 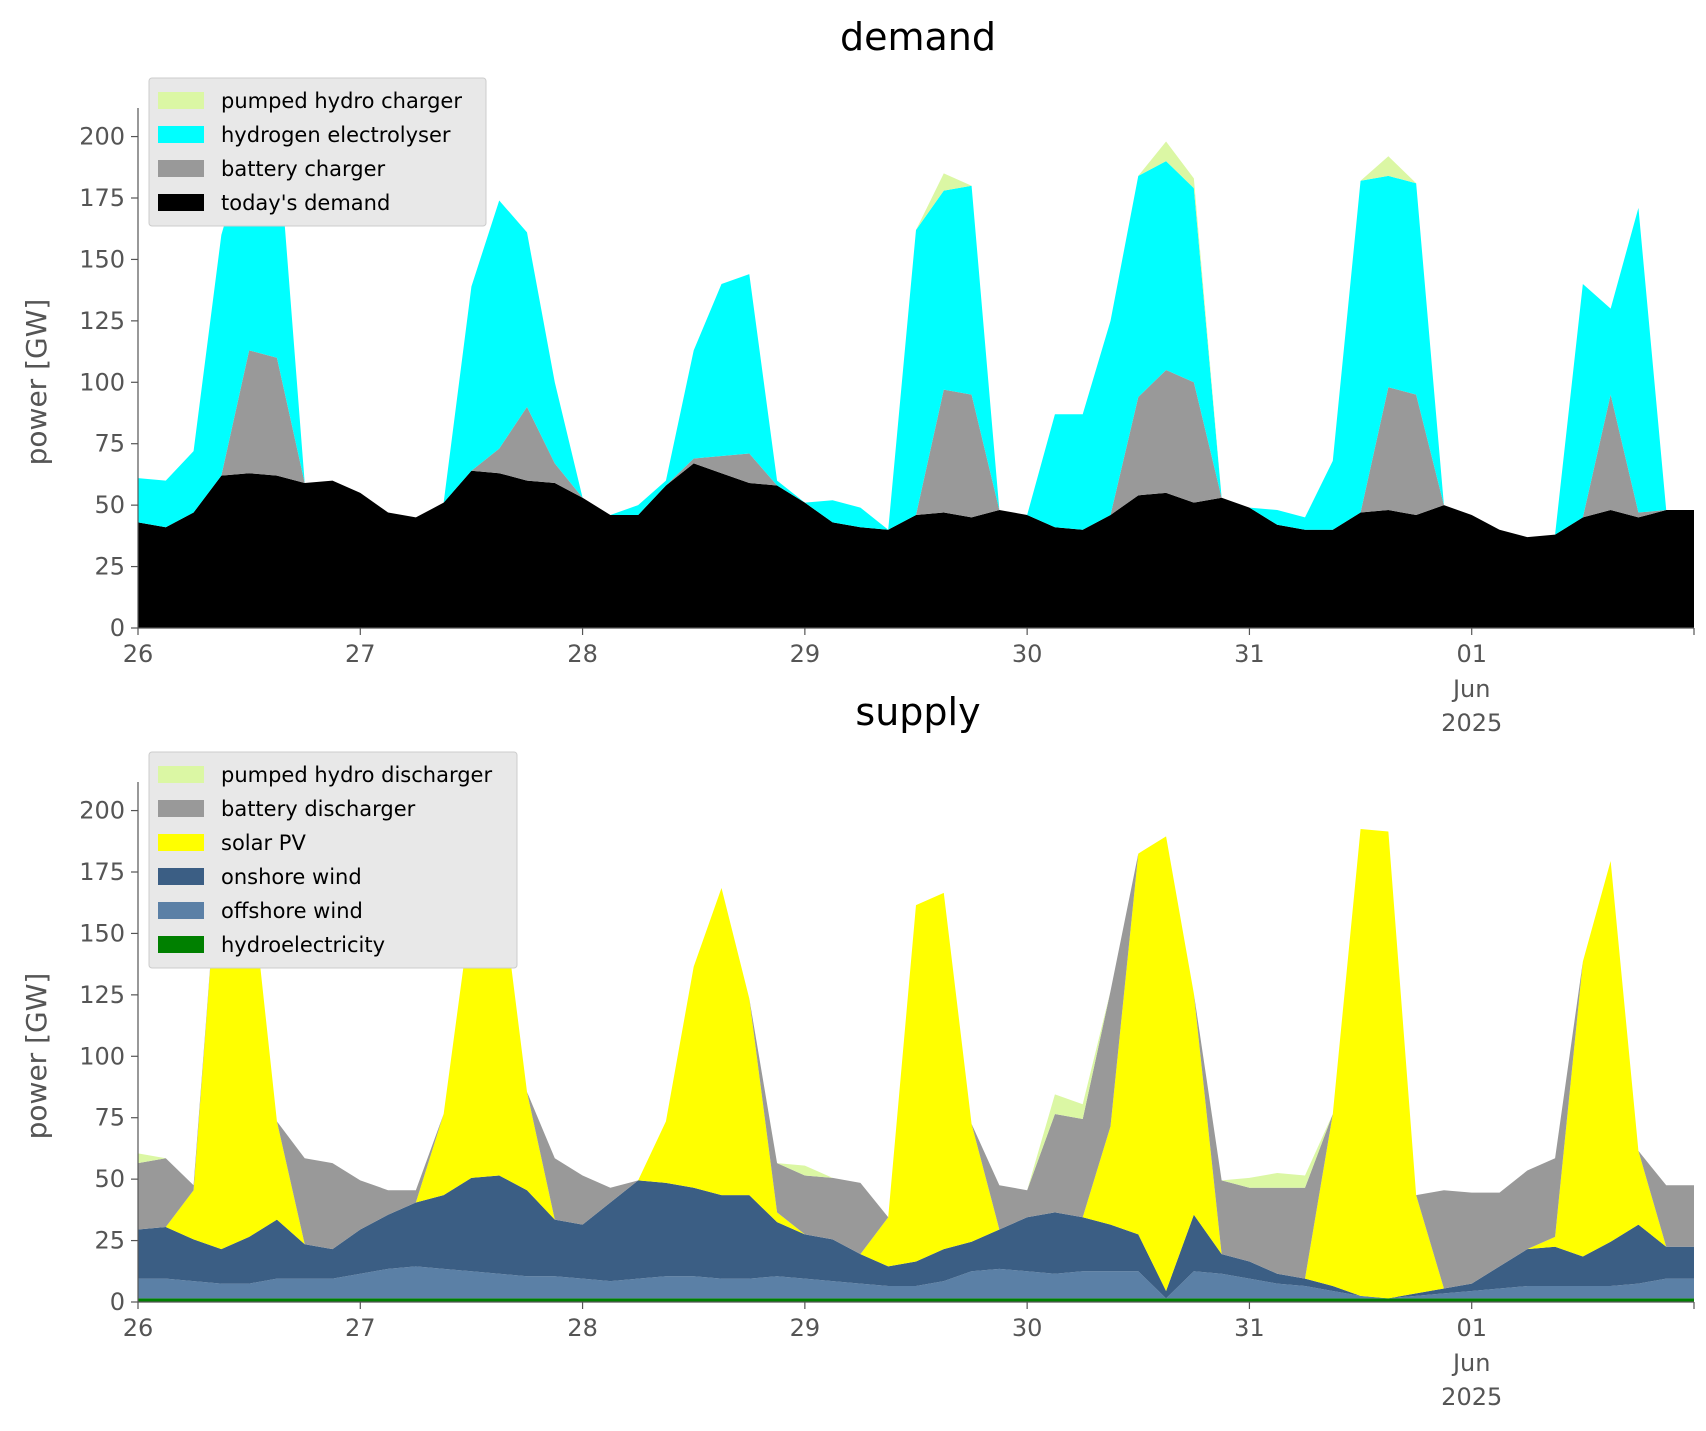 What do you see at coordinates (341, 101) in the screenshot?
I see `legend-label-pumped-hydro-charger: pumped hydro charger` at bounding box center [341, 101].